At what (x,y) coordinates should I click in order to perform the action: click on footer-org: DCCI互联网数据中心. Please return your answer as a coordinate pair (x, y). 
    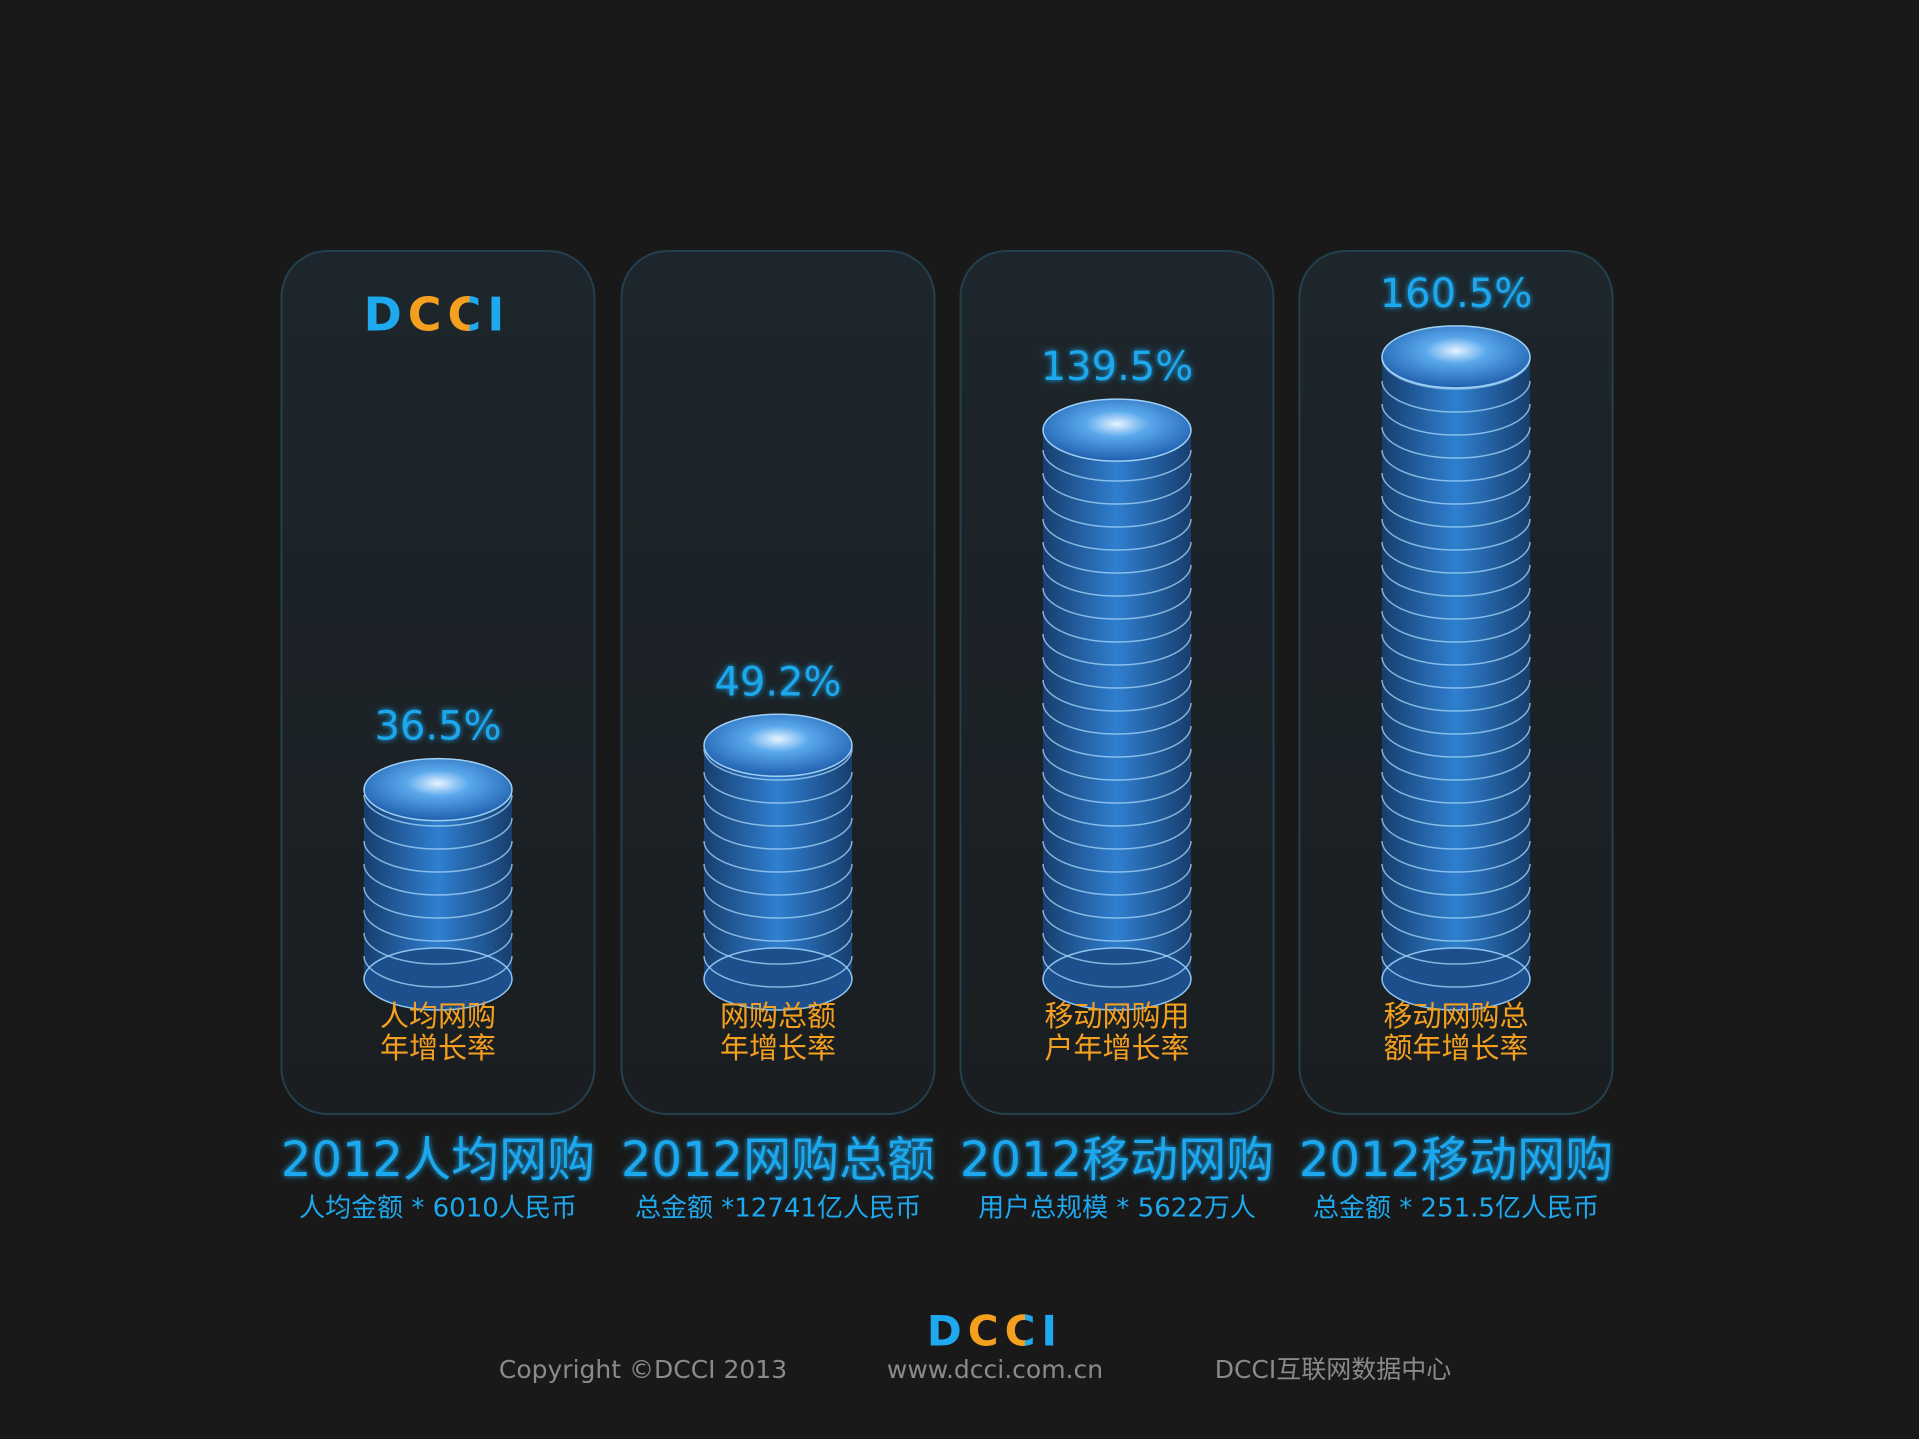
    Looking at the image, I should click on (1333, 1369).